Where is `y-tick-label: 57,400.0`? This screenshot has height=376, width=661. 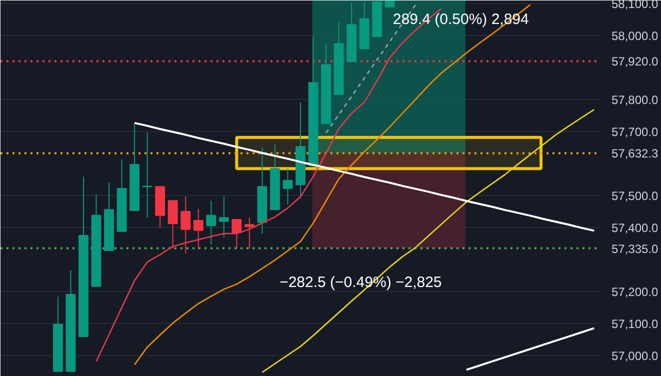 y-tick-label: 57,400.0 is located at coordinates (635, 228).